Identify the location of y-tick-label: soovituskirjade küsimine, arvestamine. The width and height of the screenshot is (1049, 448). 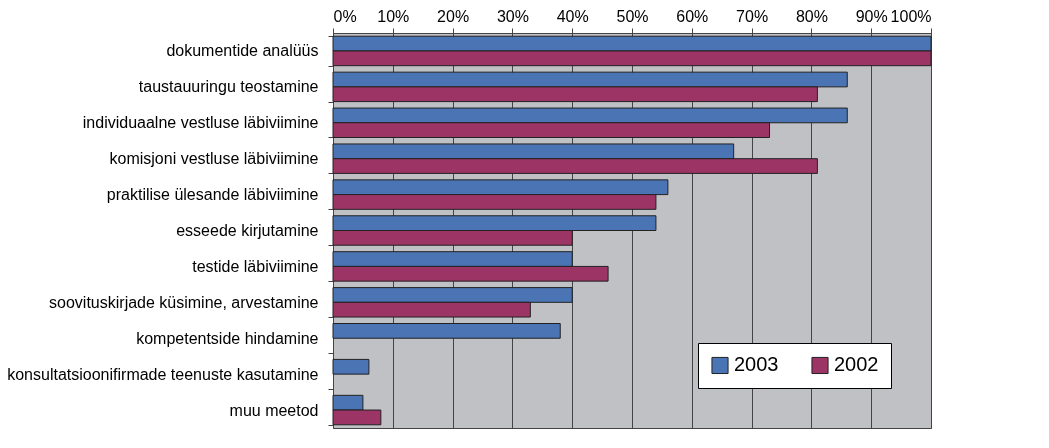
(184, 302).